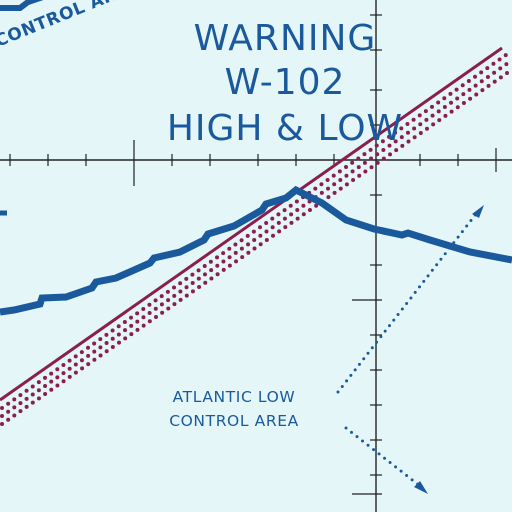  I want to click on horizontal-ticks, so click(253, 163).